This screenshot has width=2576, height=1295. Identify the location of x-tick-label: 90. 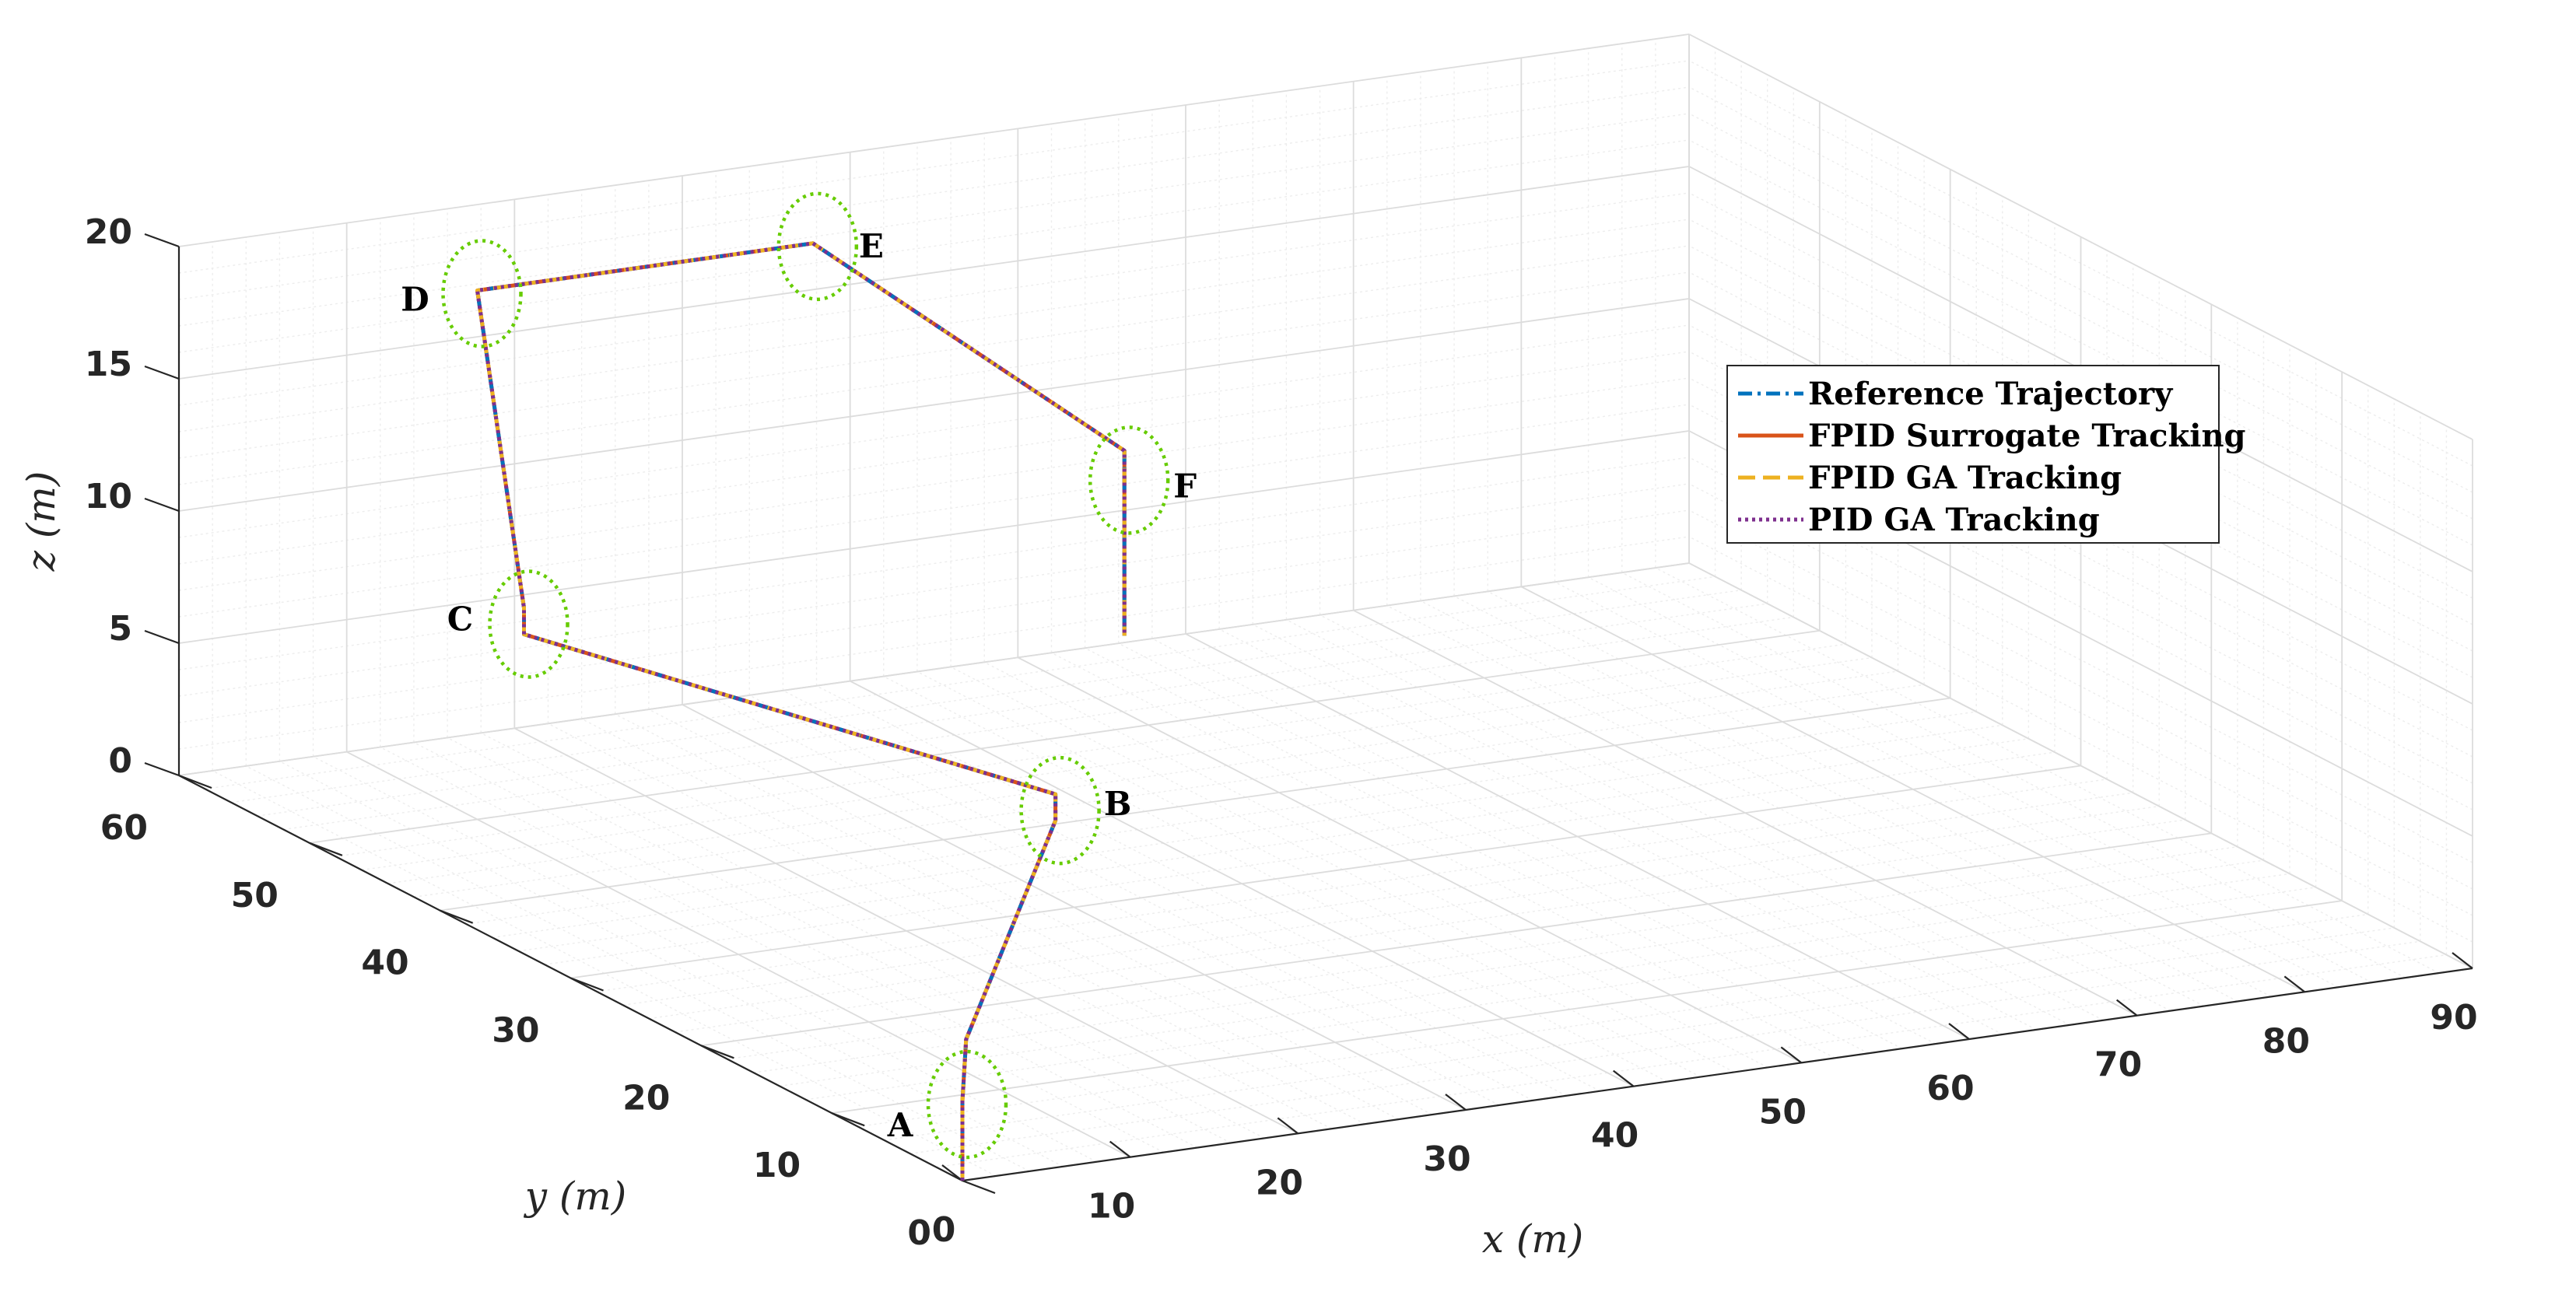
(2453, 1018).